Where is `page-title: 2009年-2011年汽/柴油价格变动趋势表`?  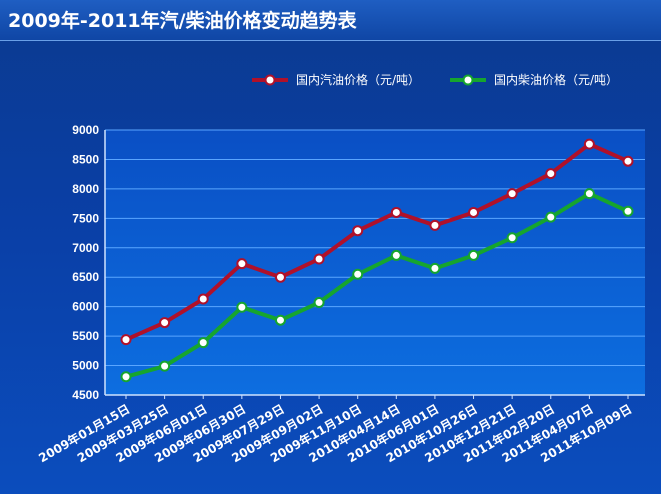 page-title: 2009年-2011年汽/柴油价格变动趋势表 is located at coordinates (182, 21).